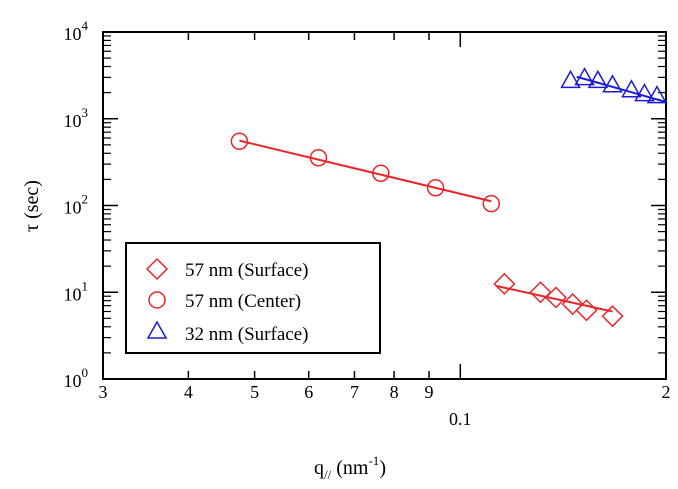 The image size is (678, 489). What do you see at coordinates (460, 419) in the screenshot?
I see `x-tick-label: 0.1` at bounding box center [460, 419].